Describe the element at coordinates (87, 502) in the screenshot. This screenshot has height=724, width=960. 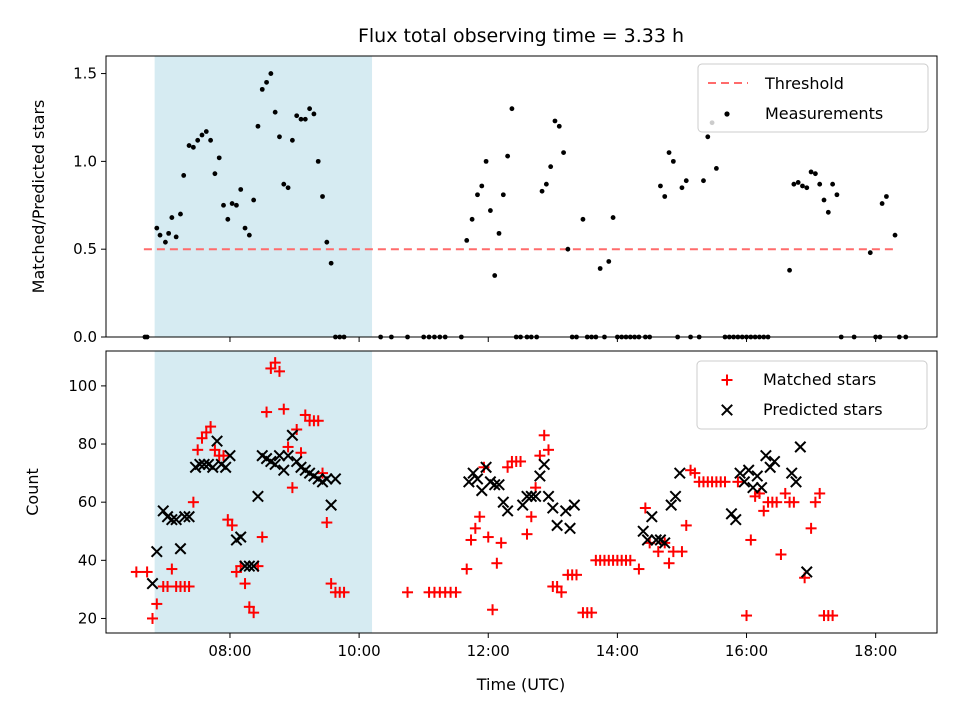
I see `bottom-y-tick-label: 60` at that location.